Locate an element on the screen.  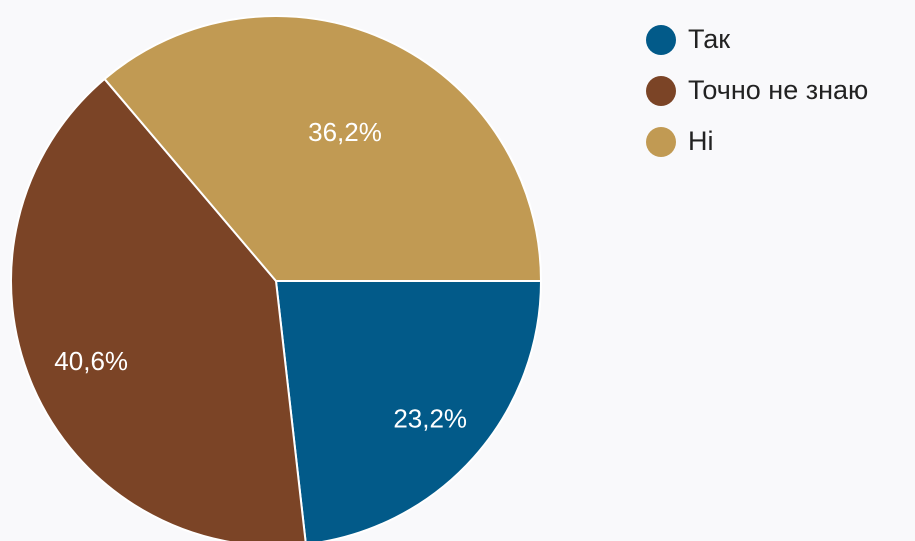
legend-swatch-tochno-ne-znayu is located at coordinates (661, 90).